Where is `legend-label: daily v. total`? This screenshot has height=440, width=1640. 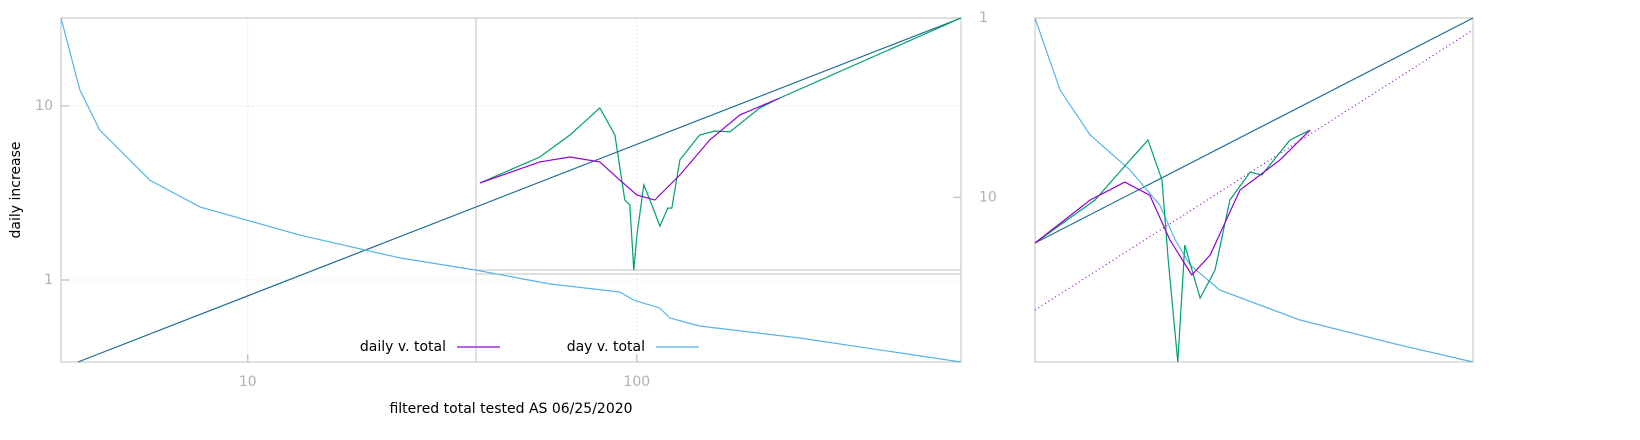 legend-label: daily v. total is located at coordinates (403, 347).